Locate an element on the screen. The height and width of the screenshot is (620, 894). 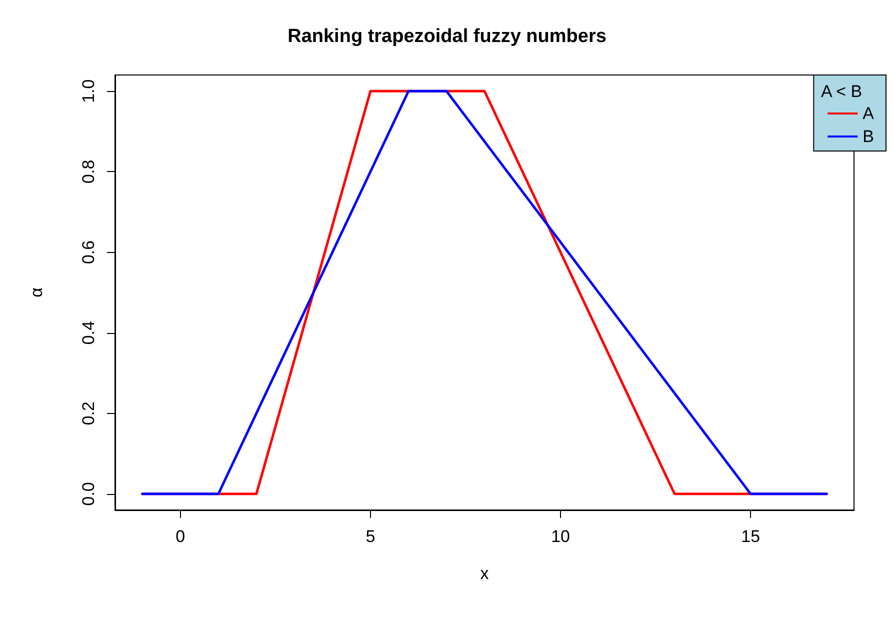
x-axis-title: x is located at coordinates (485, 573).